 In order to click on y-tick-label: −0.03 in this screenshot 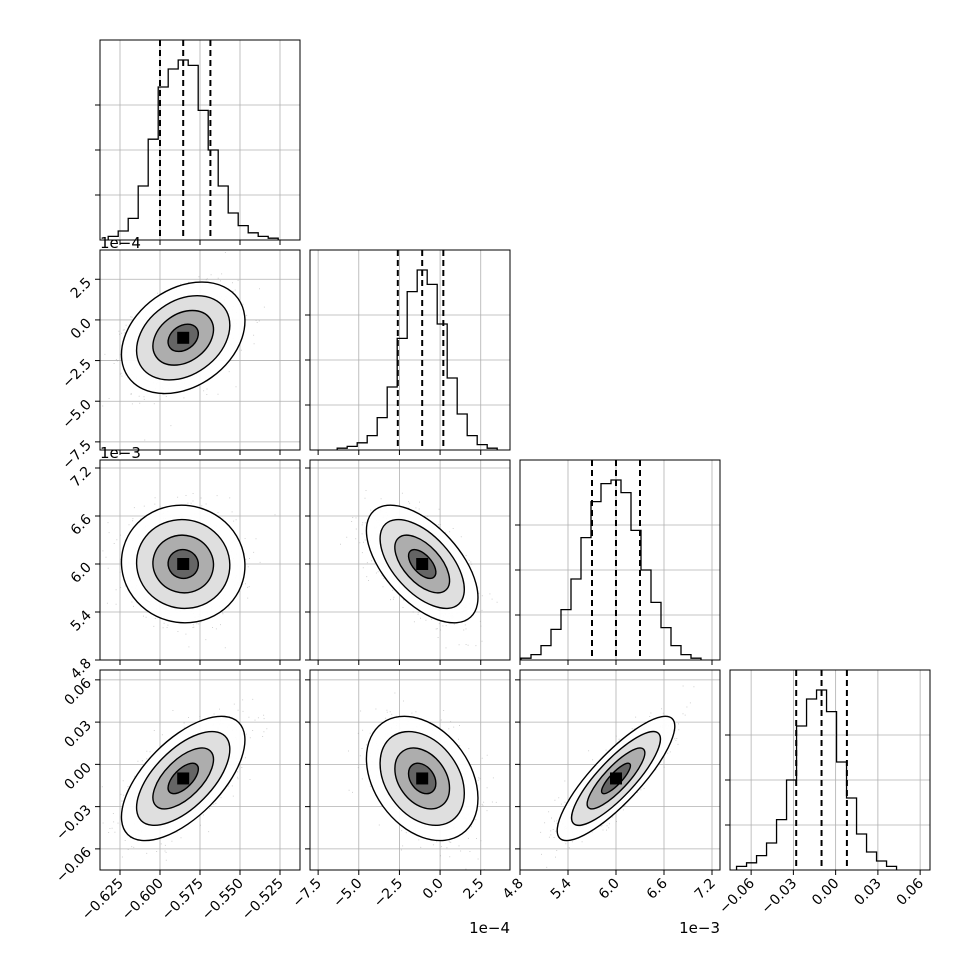, I will do `click(74, 823)`.